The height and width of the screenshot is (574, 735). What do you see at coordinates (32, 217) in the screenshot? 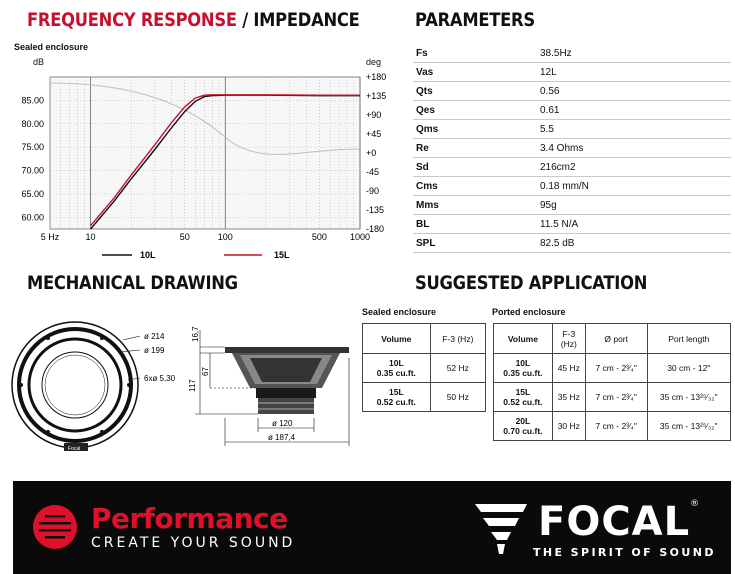
I see `db-tick-label: 60.00` at bounding box center [32, 217].